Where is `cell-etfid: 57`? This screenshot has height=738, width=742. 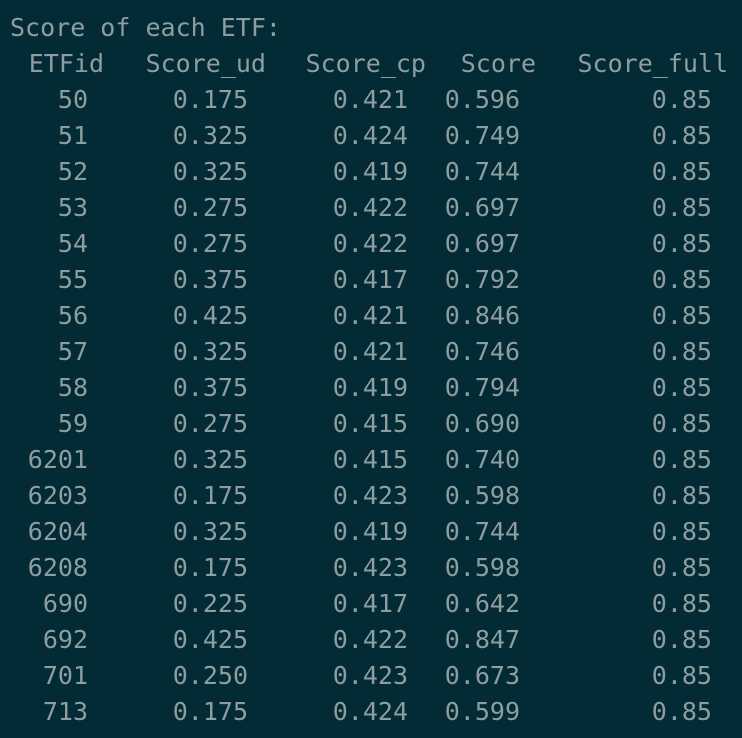 cell-etfid: 57 is located at coordinates (72, 351).